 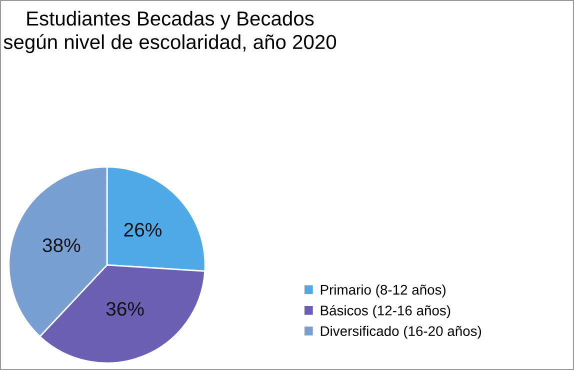 What do you see at coordinates (383, 291) in the screenshot?
I see `legend-label: Primario (8-12 años)` at bounding box center [383, 291].